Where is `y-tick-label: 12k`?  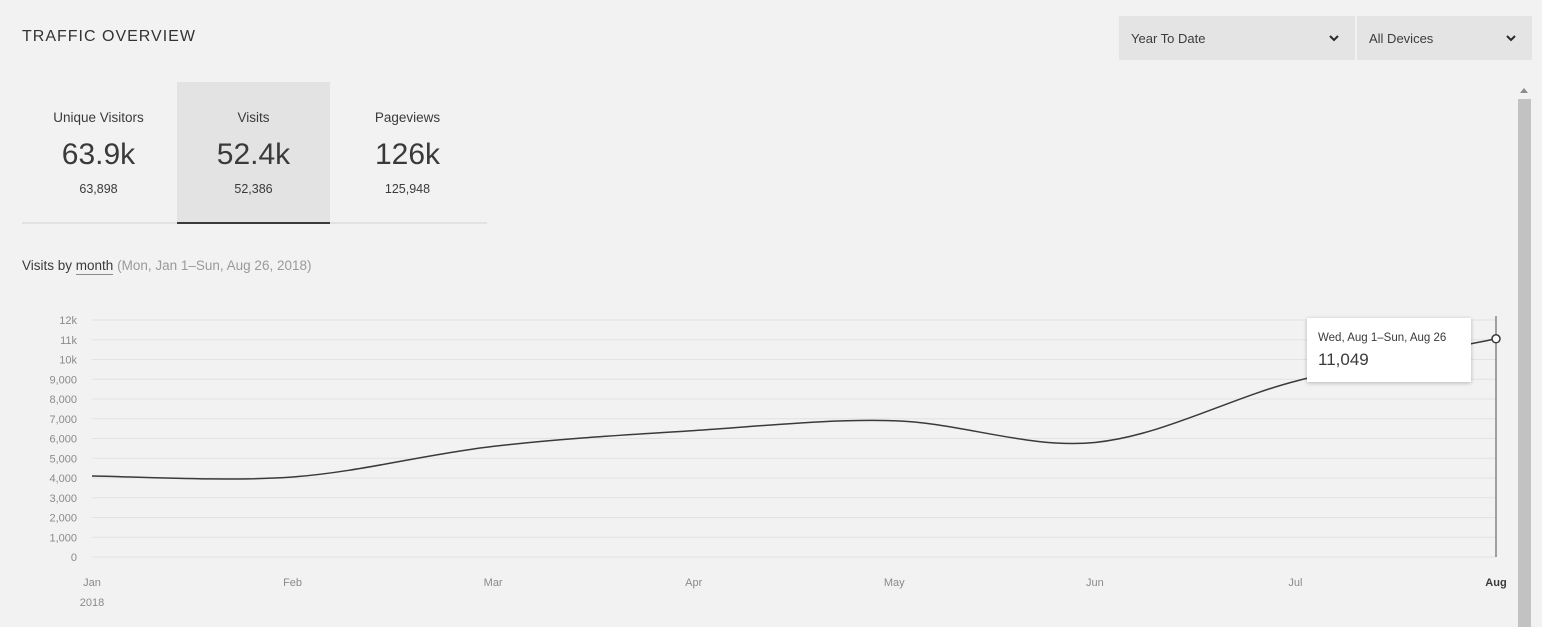 y-tick-label: 12k is located at coordinates (68, 321).